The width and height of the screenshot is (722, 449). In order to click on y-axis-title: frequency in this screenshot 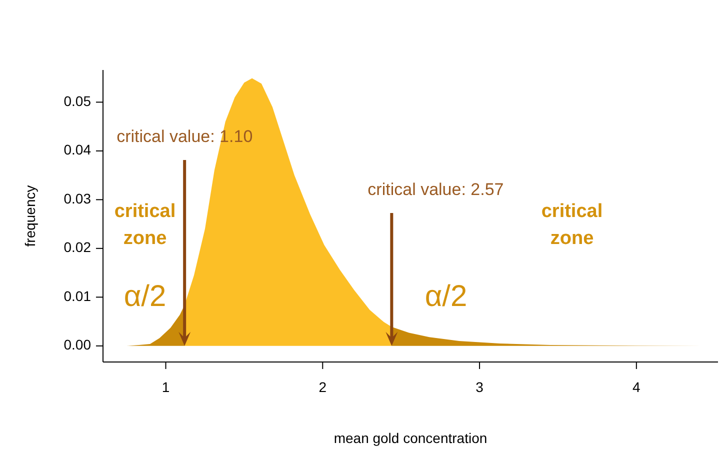, I will do `click(30, 216)`.